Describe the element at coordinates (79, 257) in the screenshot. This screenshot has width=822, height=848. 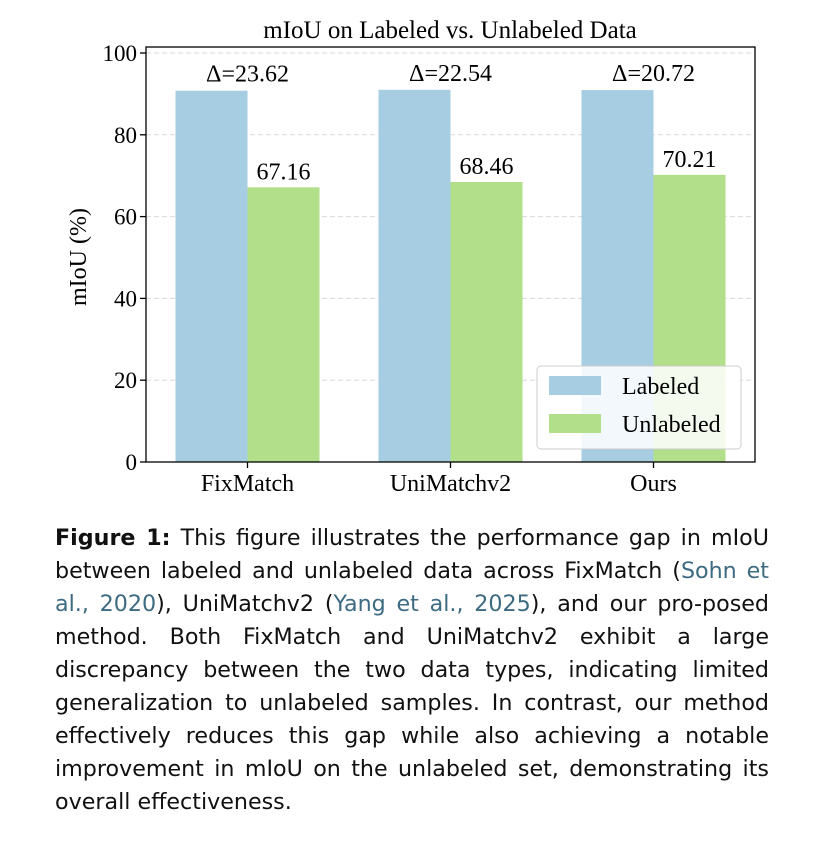
I see `y-axis-label: mIoU (%)` at that location.